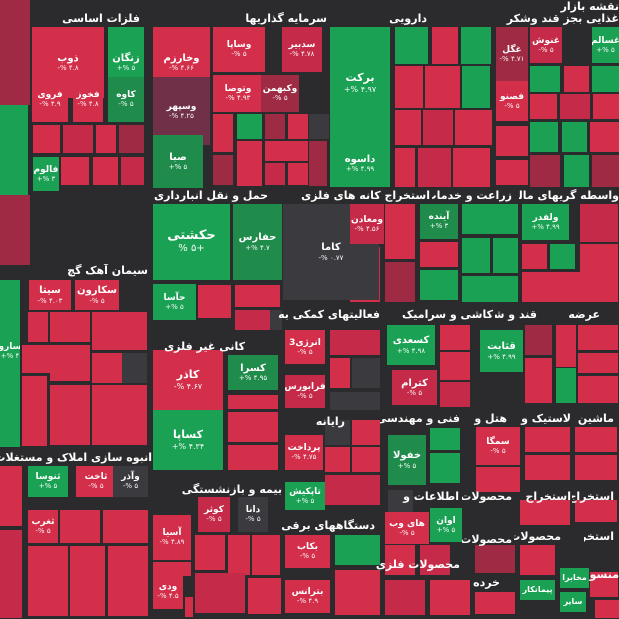 The width and height of the screenshot is (619, 619). I want to click on stock-tile: حآسا ۵ %+, so click(174, 302).